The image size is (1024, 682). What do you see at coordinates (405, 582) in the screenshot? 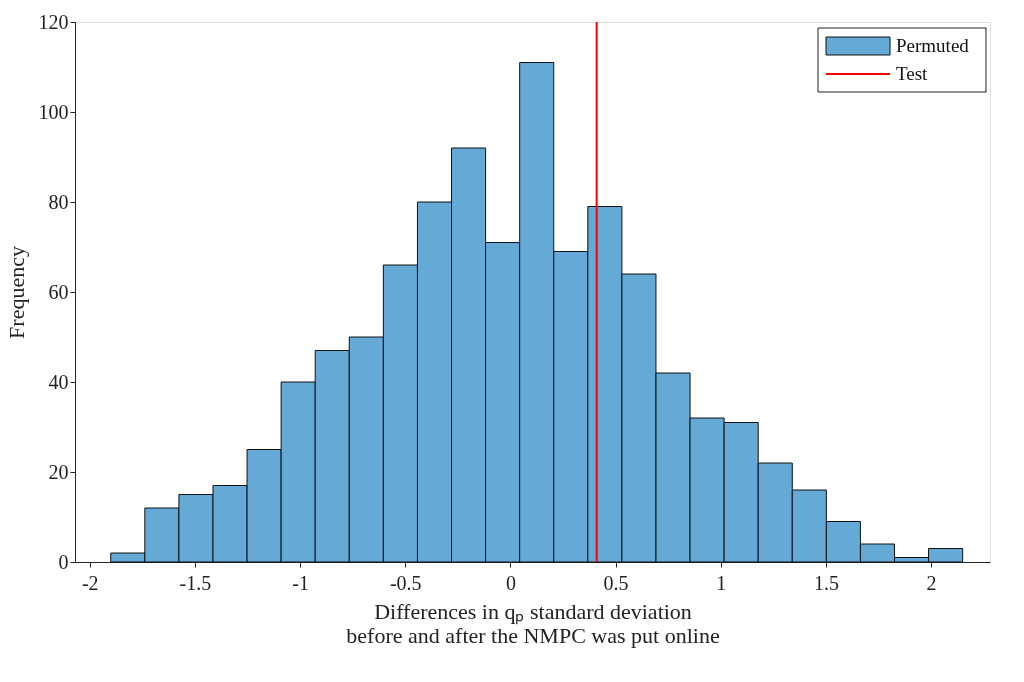
I see `x-tick-label: -0.5` at bounding box center [405, 582].